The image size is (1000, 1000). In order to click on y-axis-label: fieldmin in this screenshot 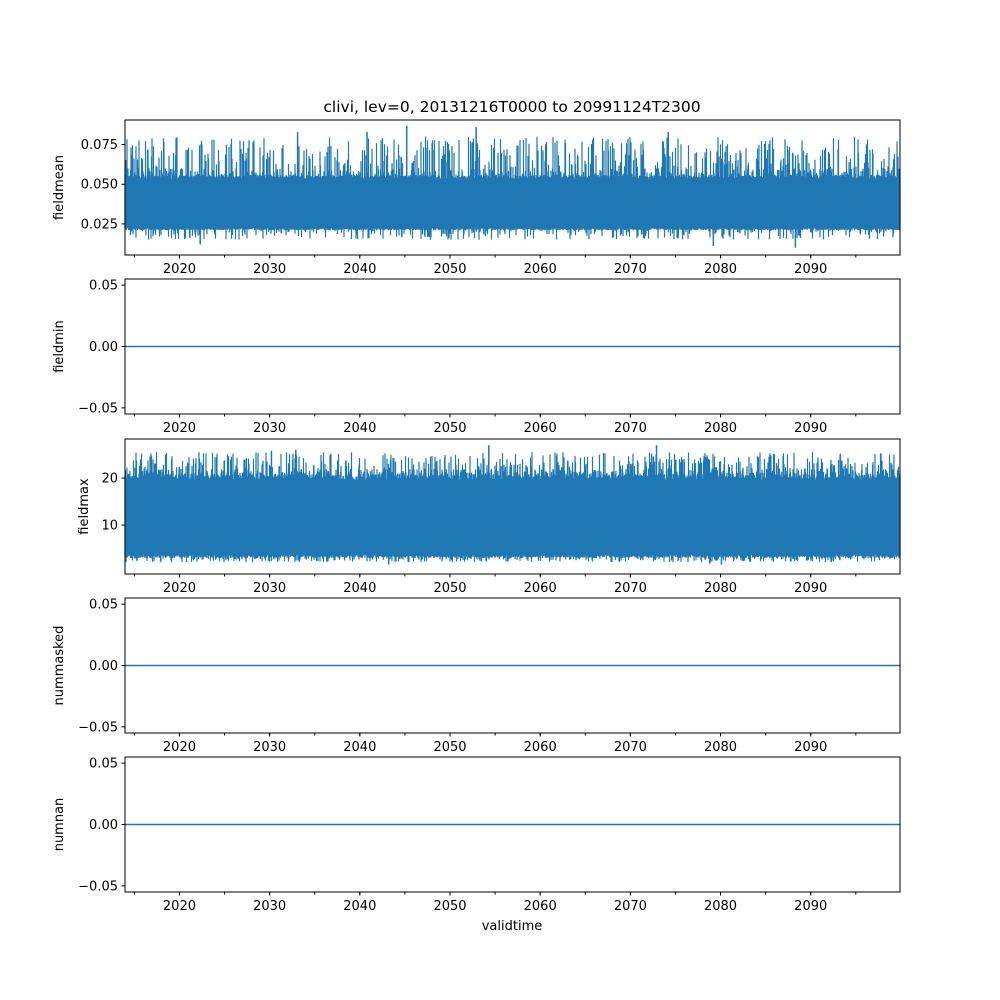, I will do `click(59, 346)`.